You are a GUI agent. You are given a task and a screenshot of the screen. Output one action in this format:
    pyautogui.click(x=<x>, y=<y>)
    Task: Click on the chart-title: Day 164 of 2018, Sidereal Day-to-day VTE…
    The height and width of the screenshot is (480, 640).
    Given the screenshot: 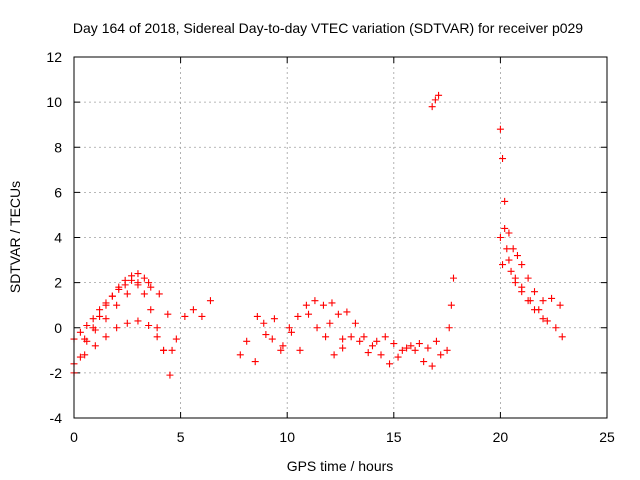 What is the action you would take?
    pyautogui.click(x=328, y=28)
    